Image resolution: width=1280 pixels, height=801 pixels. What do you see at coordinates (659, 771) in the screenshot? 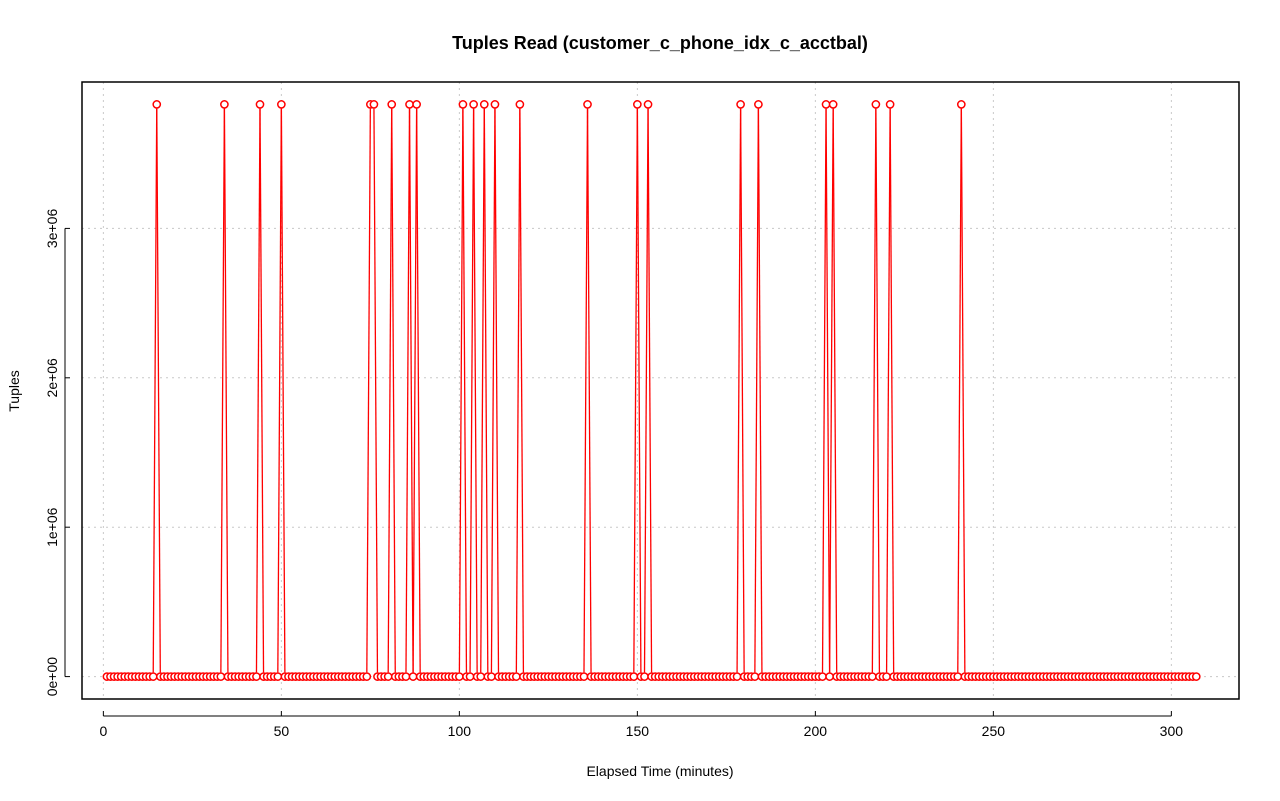
I see `x-axis-label: Elapsed Time (minutes)` at bounding box center [659, 771].